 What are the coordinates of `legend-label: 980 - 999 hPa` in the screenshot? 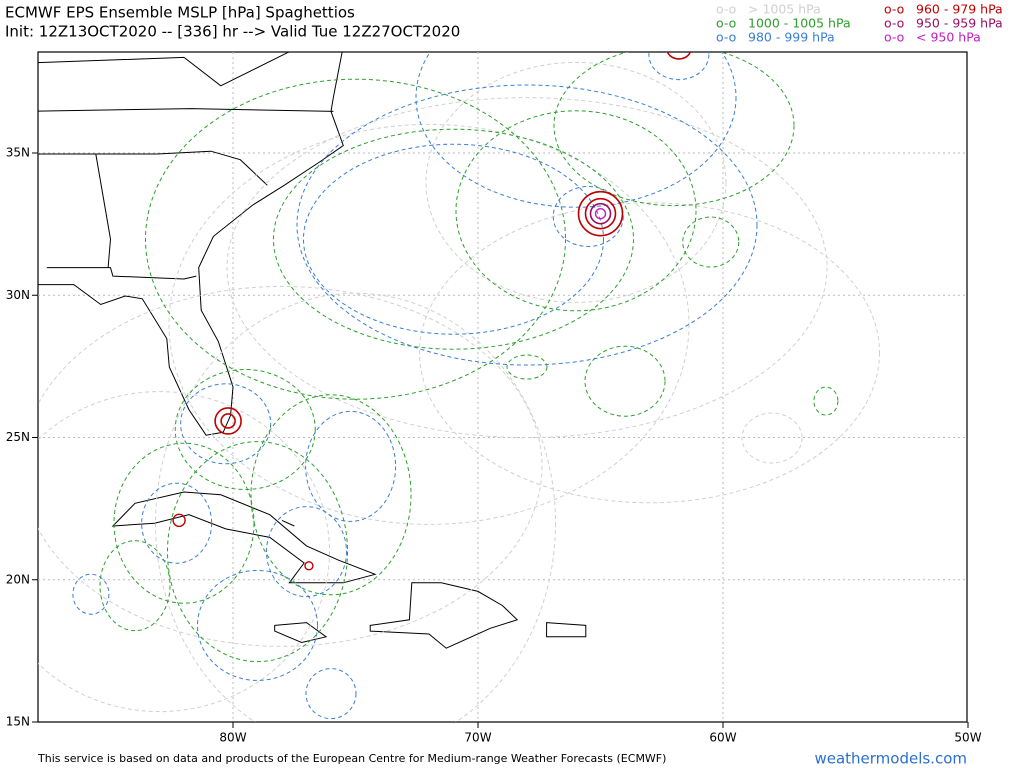 It's located at (791, 37).